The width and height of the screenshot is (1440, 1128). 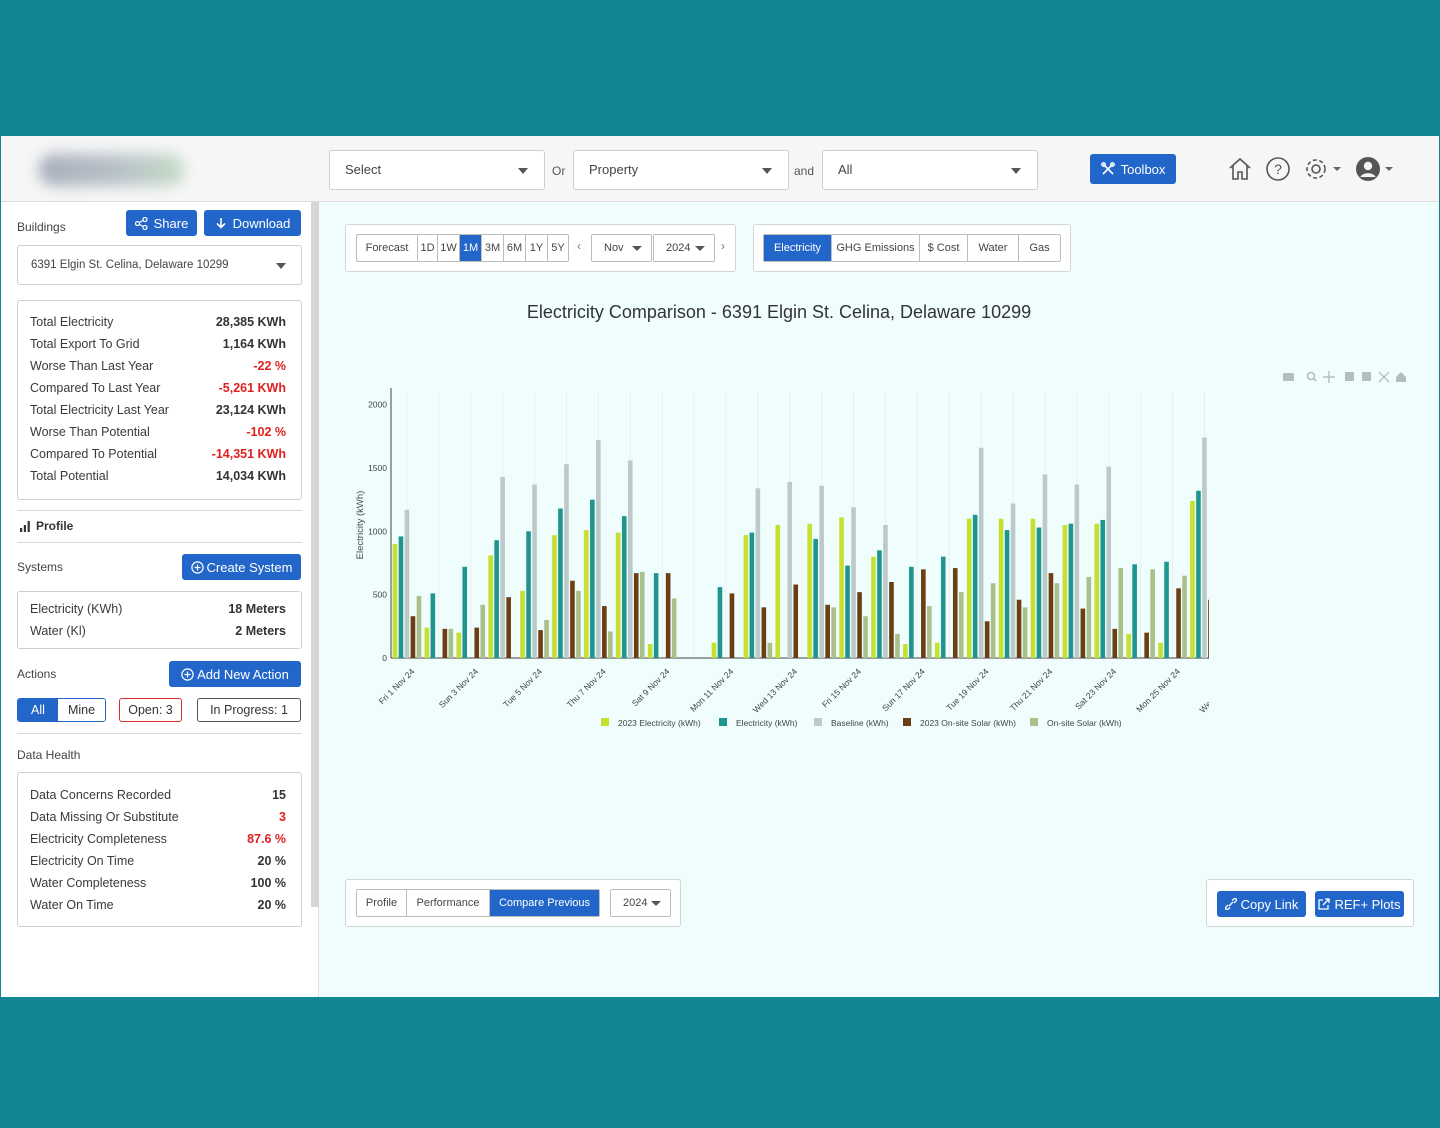 I want to click on stat-row-label: Worse Than Potential, so click(x=90, y=432).